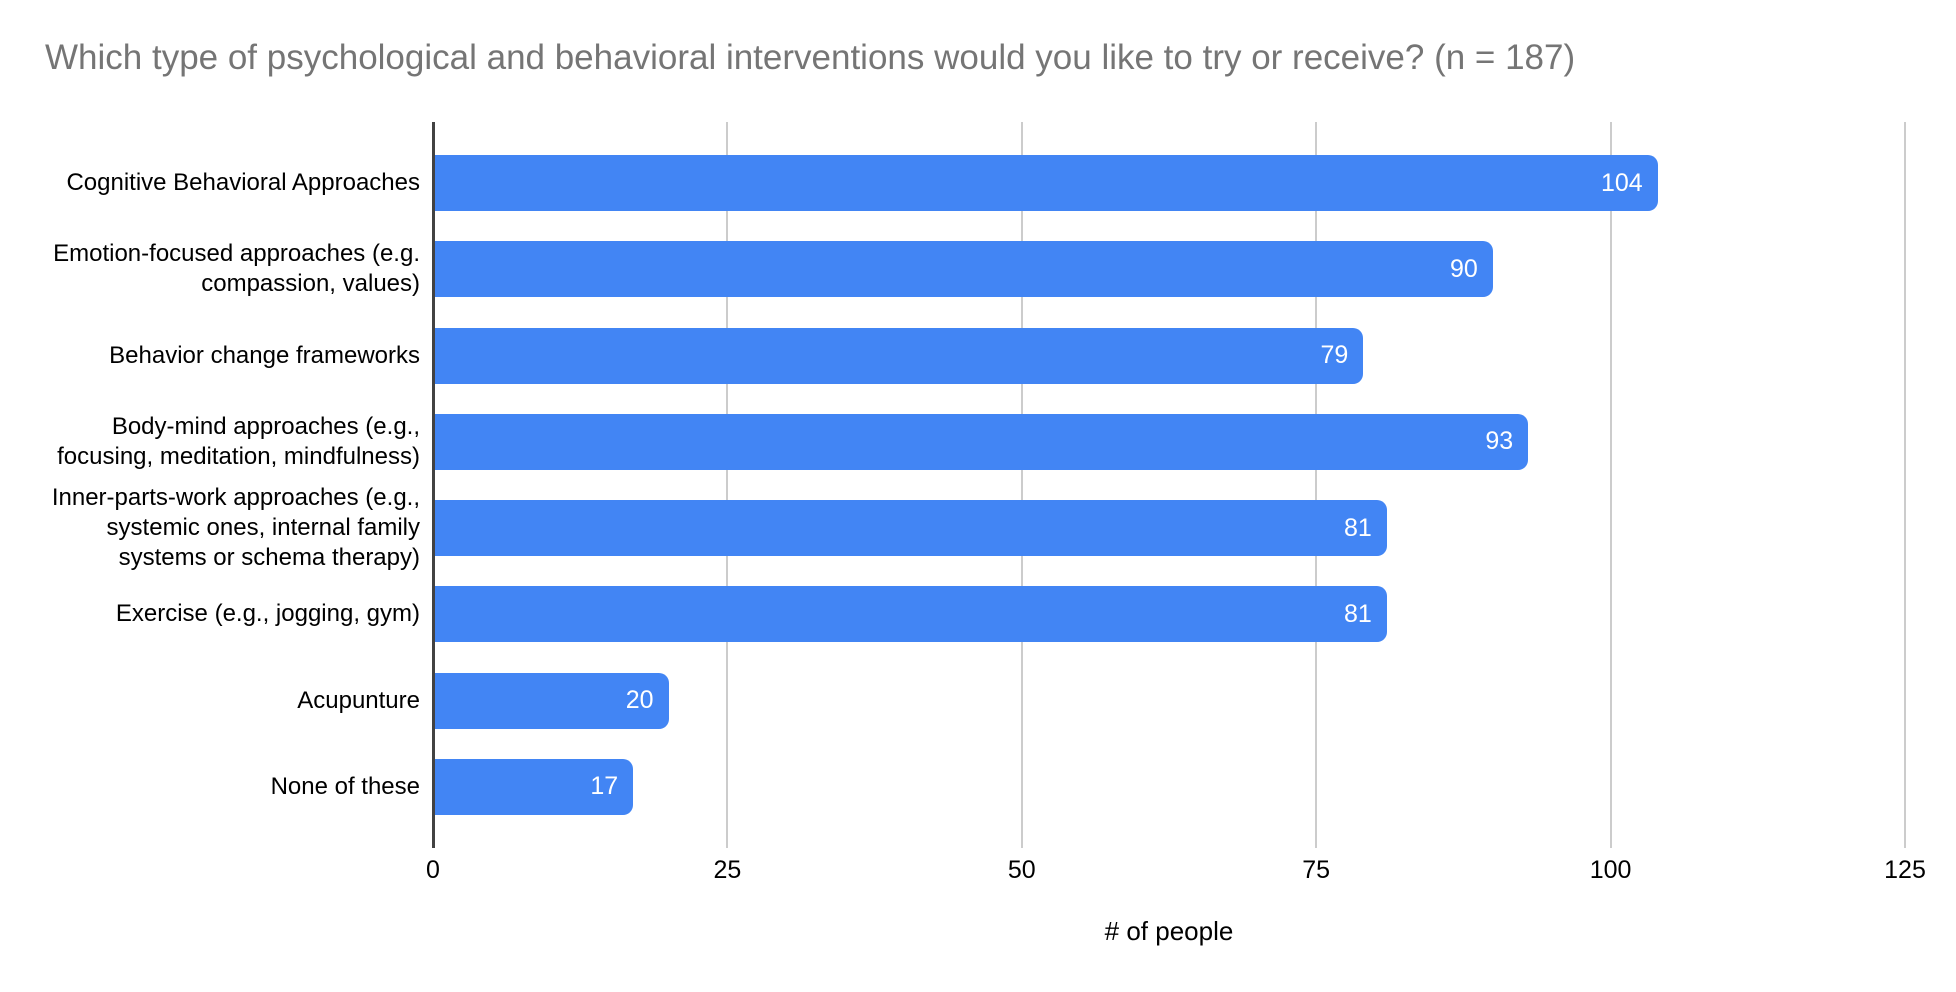 Image resolution: width=1956 pixels, height=992 pixels. Describe the element at coordinates (1334, 355) in the screenshot. I see `bar-value-label: 79` at that location.